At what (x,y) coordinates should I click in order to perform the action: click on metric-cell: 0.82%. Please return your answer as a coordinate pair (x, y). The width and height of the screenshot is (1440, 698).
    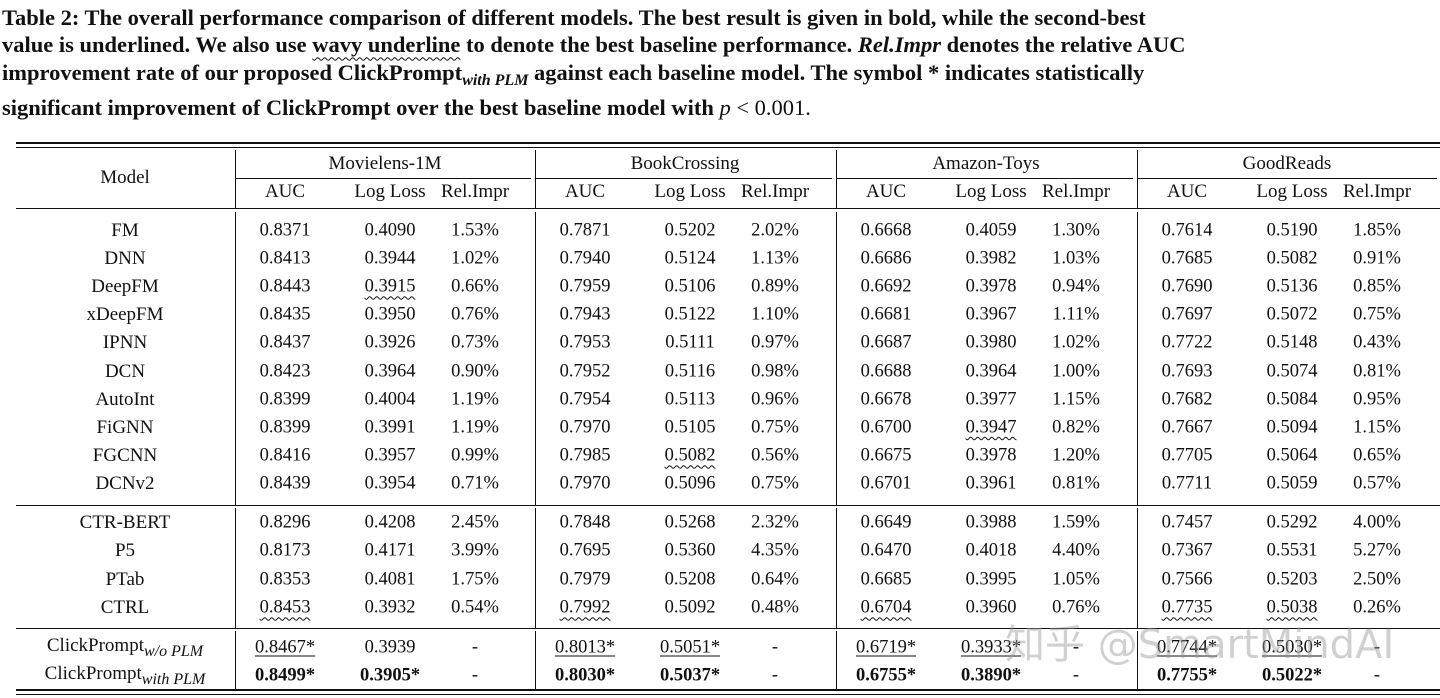
    Looking at the image, I should click on (1076, 427).